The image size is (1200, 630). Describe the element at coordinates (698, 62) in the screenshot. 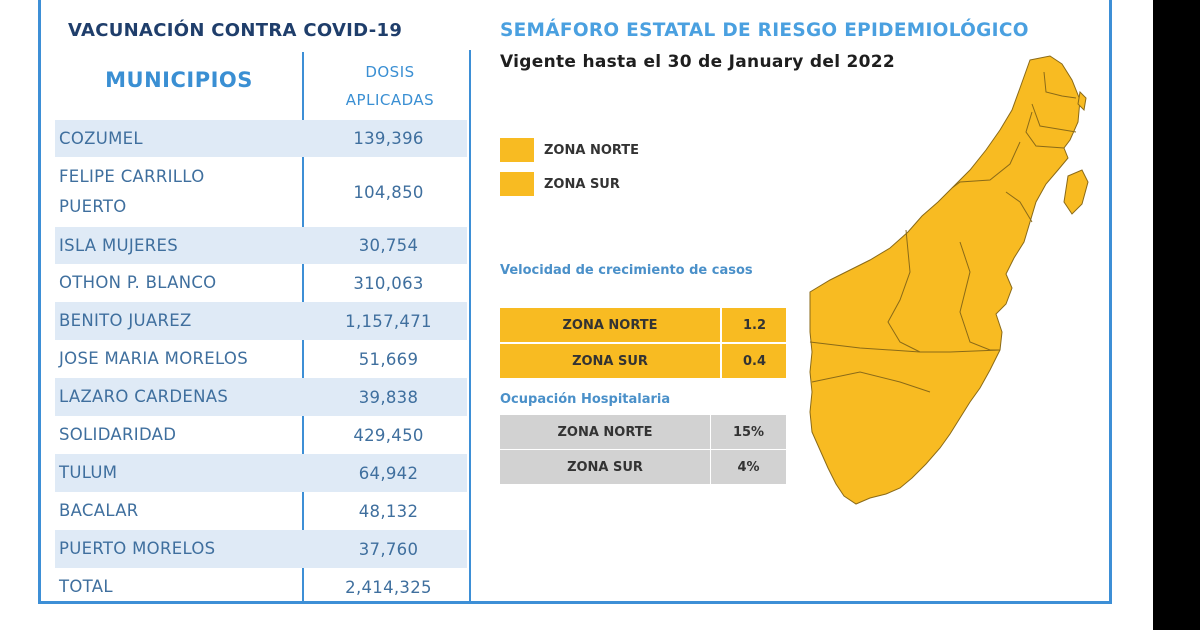

I see `vigente-text: Vigente hasta el 30 de January del 2022` at that location.